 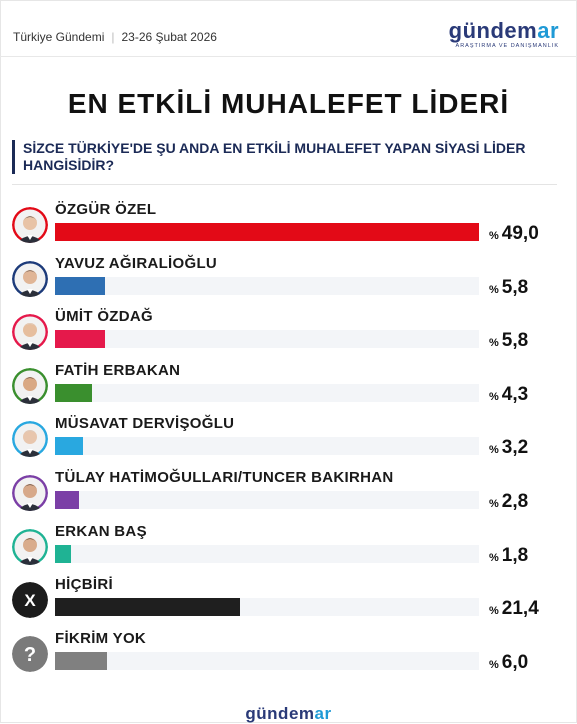 What do you see at coordinates (515, 448) in the screenshot?
I see `value-number: 3,2` at bounding box center [515, 448].